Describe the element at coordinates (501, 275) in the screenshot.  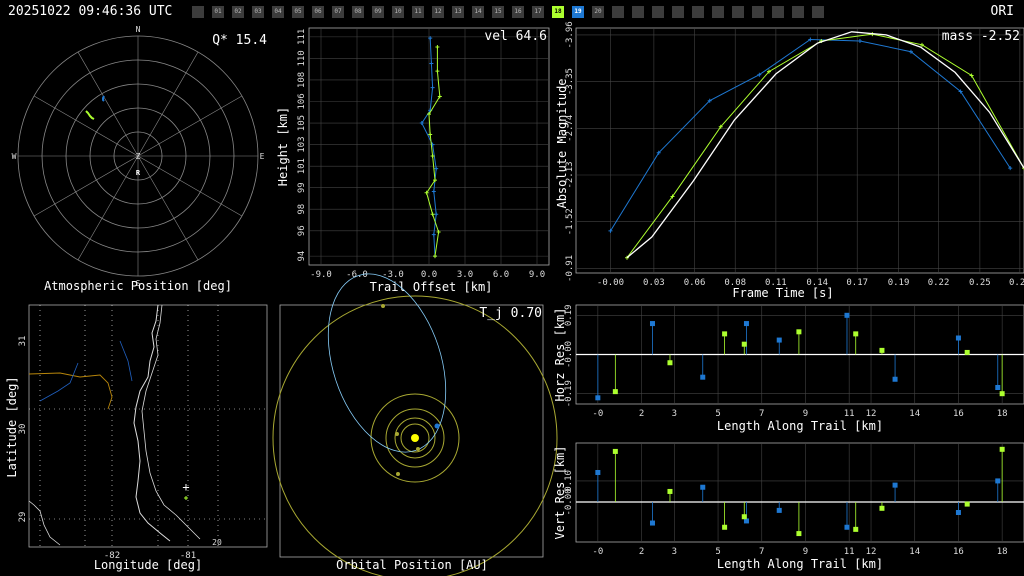
I see `height-xtick: 6.0` at that location.